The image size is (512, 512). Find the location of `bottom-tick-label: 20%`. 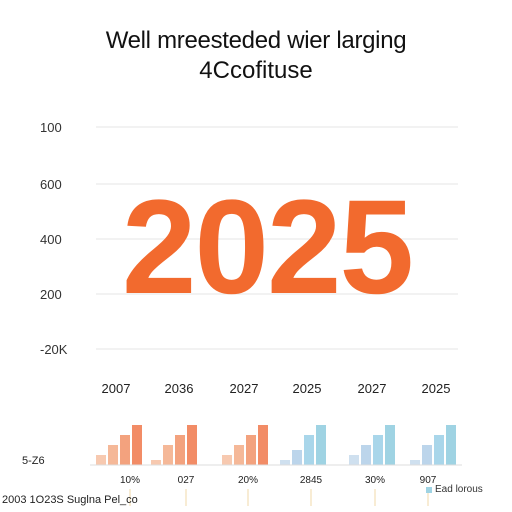

bottom-tick-label: 20% is located at coordinates (248, 480).